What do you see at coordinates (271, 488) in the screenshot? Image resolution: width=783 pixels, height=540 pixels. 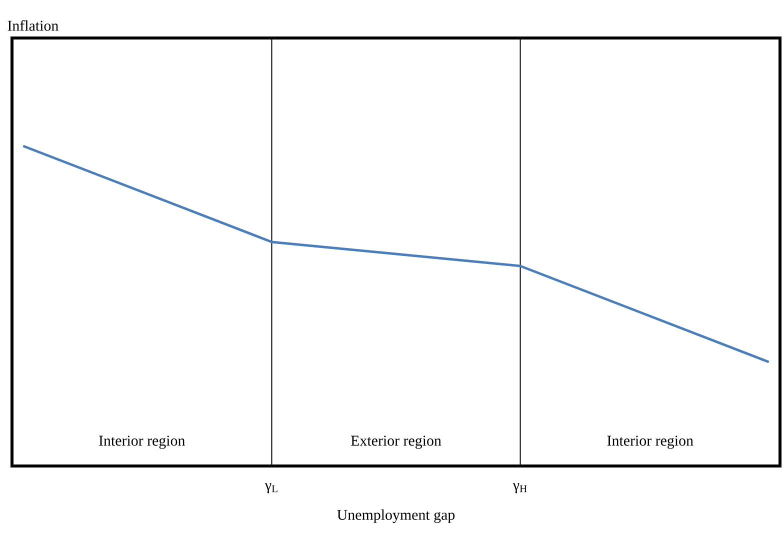 I see `x-tick-label: γ$_{L}$` at bounding box center [271, 488].